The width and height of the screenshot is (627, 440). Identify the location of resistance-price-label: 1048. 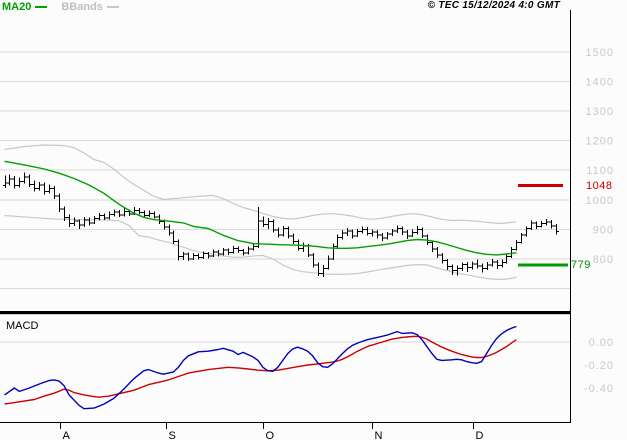
(599, 186).